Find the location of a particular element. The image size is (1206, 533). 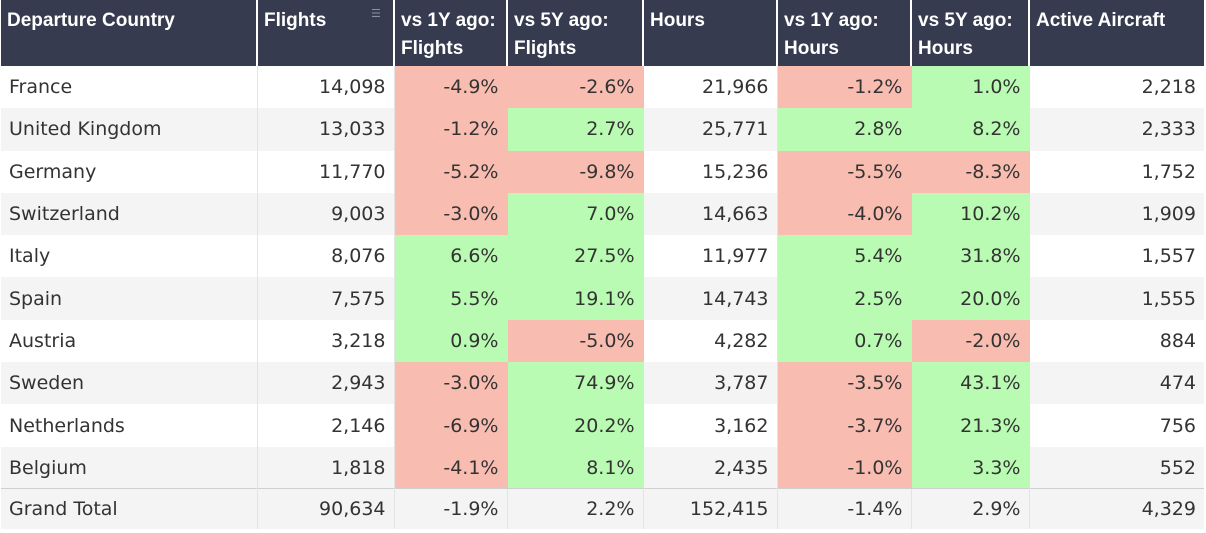

table-row: Italy 8,076 6.6% 27.5% 11,977 5.4% 31.8% 1,557 is located at coordinates (602, 256).